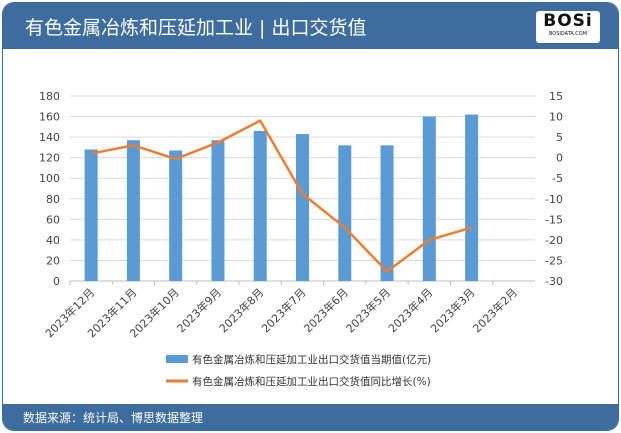 The width and height of the screenshot is (621, 433). What do you see at coordinates (554, 281) in the screenshot?
I see `right-axis-tick: -30` at bounding box center [554, 281].